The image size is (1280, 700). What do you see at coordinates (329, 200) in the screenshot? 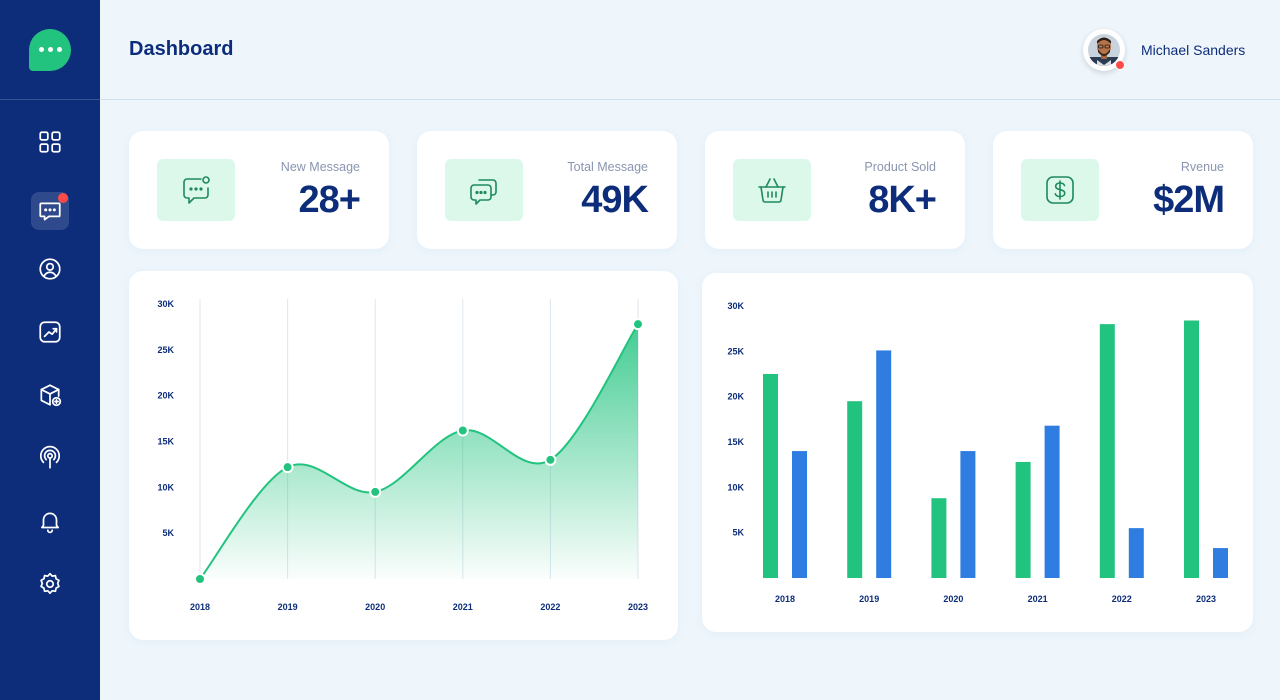
I see `stat-value: 28+` at bounding box center [329, 200].